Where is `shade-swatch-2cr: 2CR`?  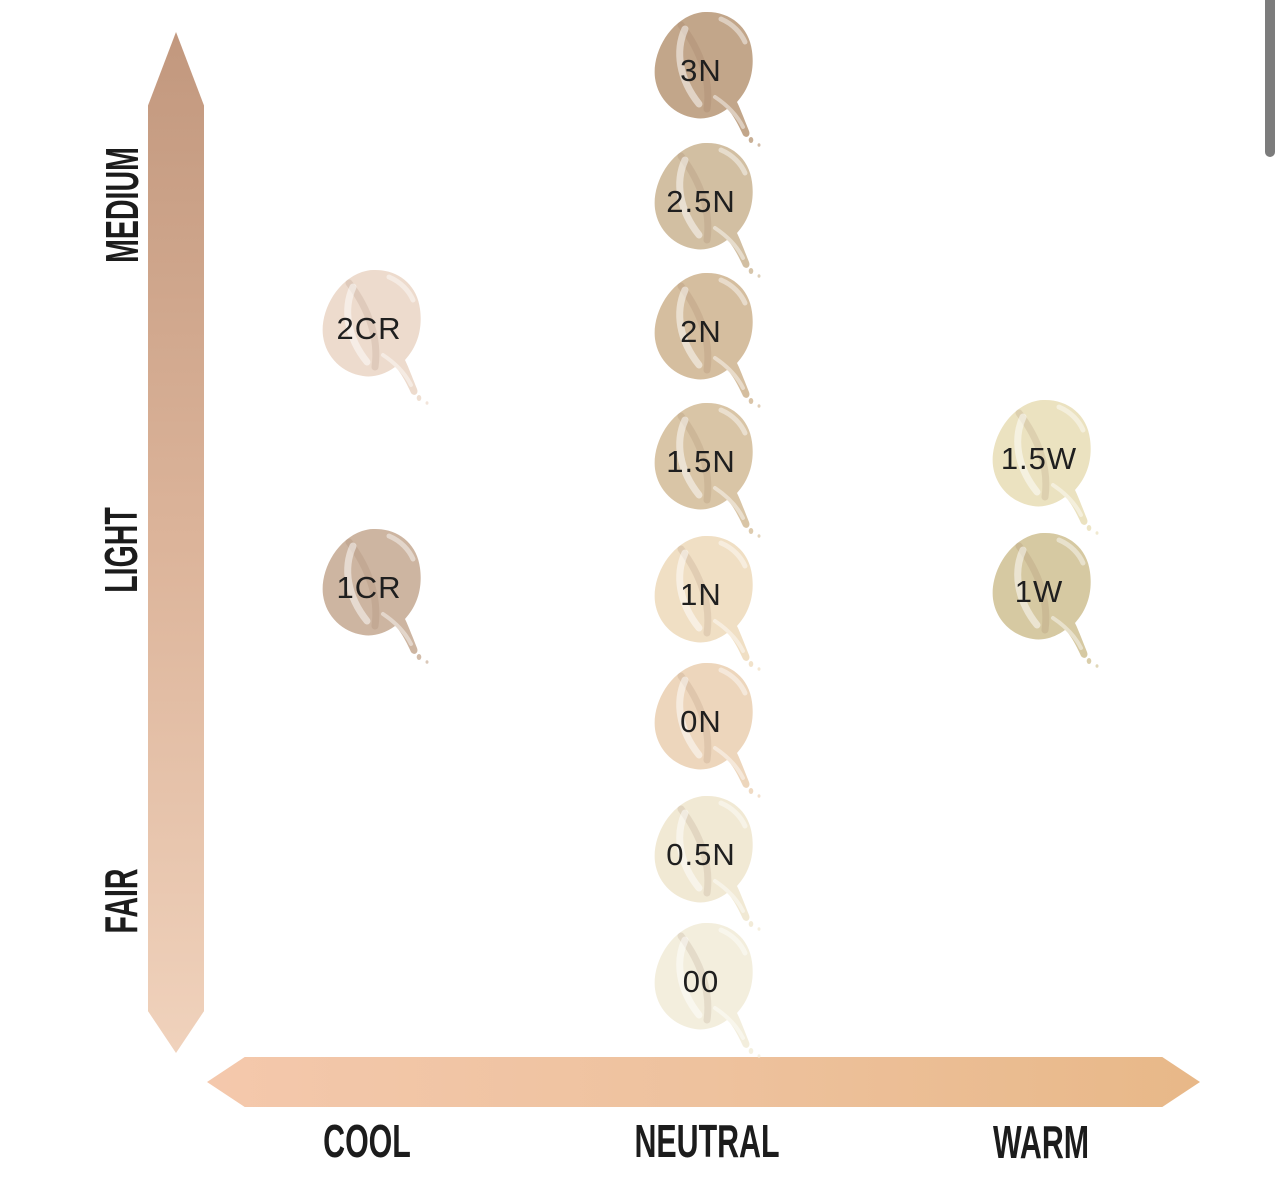
shade-swatch-2cr: 2CR is located at coordinates (377, 337).